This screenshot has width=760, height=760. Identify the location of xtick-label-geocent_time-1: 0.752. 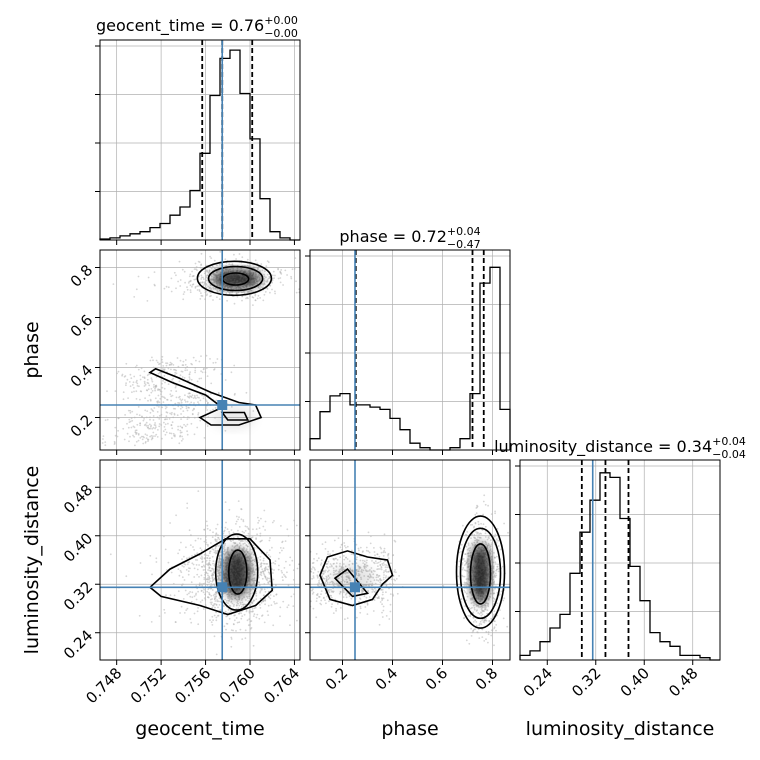
(148, 685).